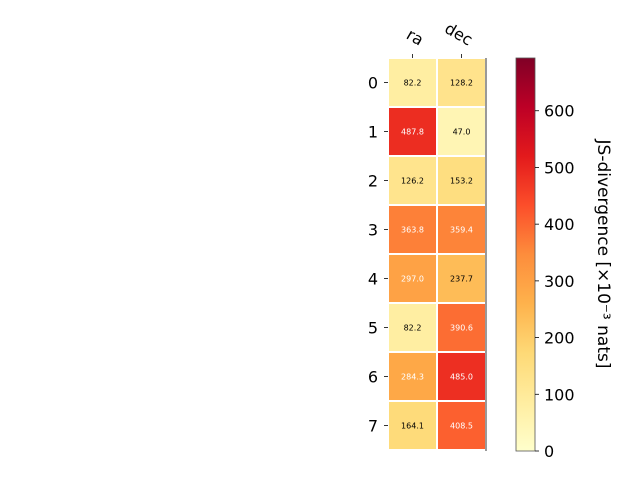 The width and height of the screenshot is (640, 480). I want to click on cell-value-label-3-1: 359.4, so click(461, 230).